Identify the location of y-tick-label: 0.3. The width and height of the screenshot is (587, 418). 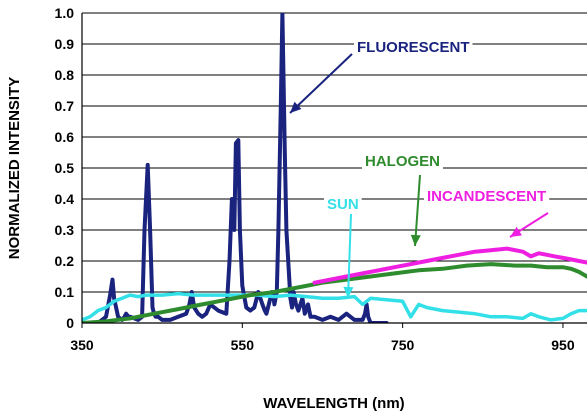
(65, 230).